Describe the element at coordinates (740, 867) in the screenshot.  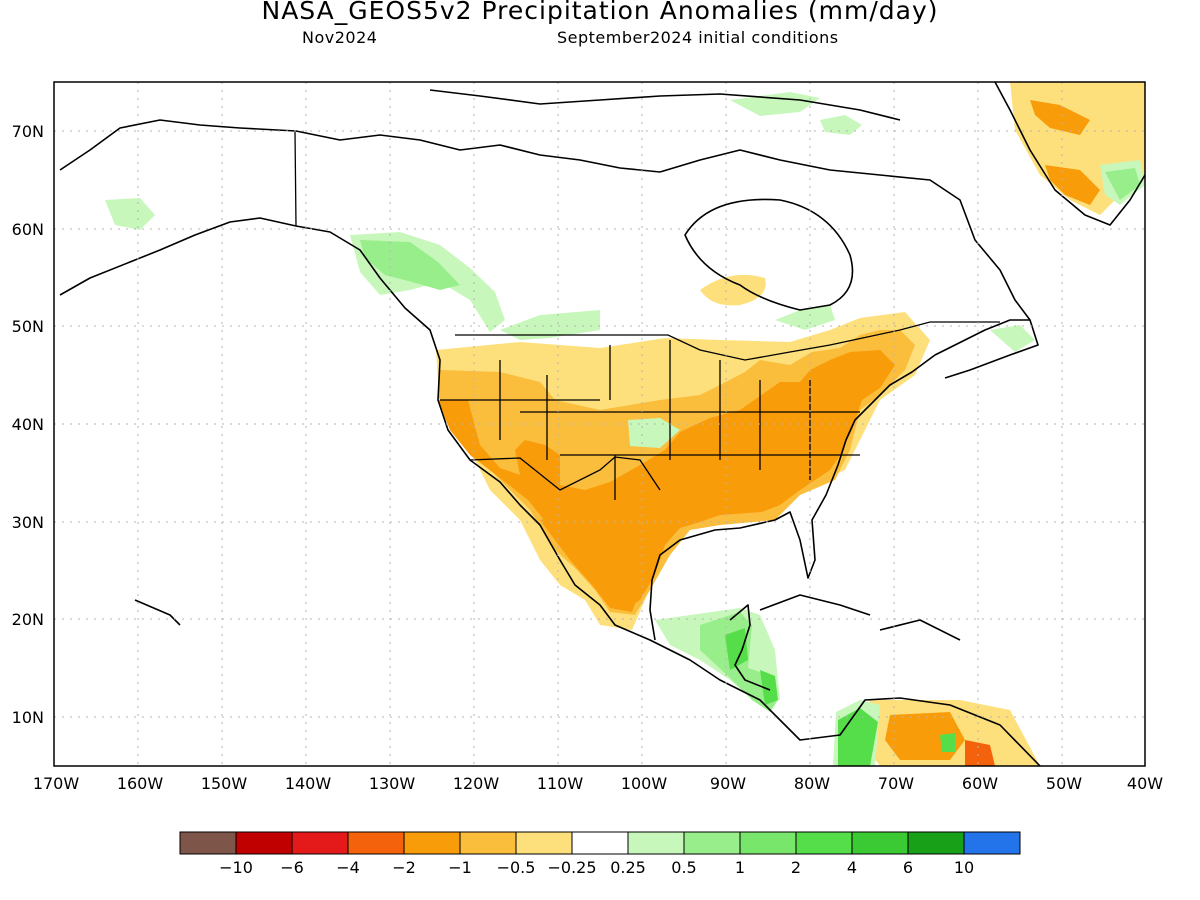
I see `colorbar-label: 1` at that location.